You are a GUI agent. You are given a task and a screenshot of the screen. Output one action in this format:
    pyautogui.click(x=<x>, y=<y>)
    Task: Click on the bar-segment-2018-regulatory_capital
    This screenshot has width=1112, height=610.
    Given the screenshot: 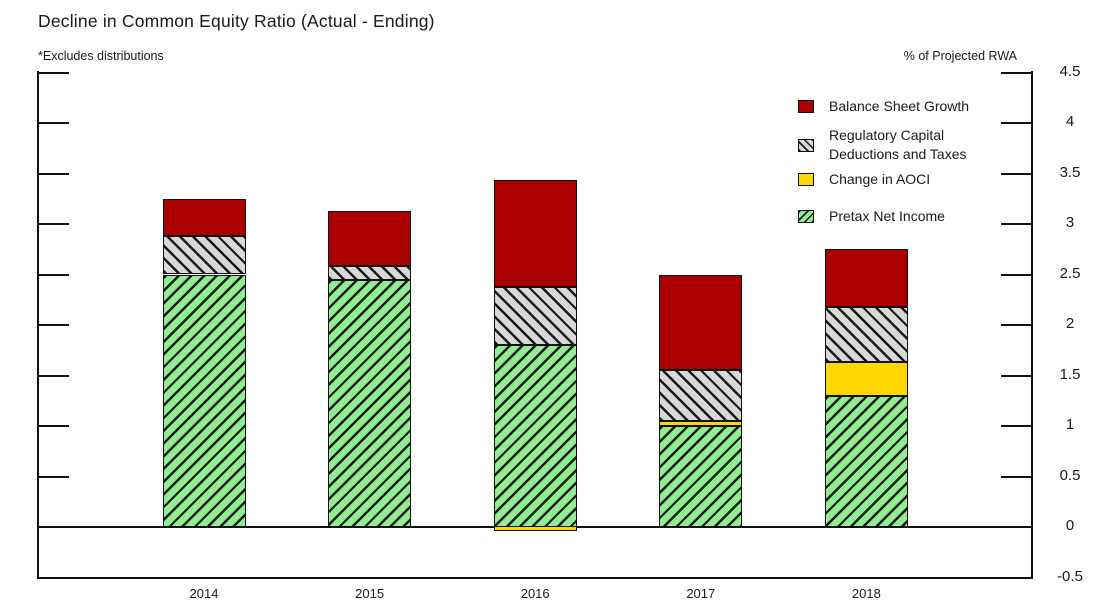 What is the action you would take?
    pyautogui.click(x=866, y=334)
    